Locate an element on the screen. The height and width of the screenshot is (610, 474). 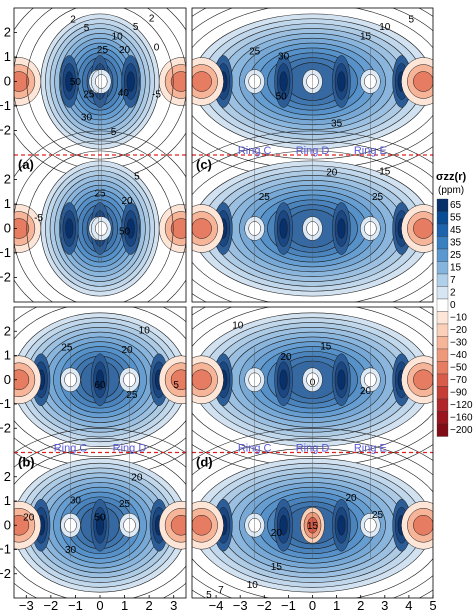
panel-label: (c) is located at coordinates (204, 164).